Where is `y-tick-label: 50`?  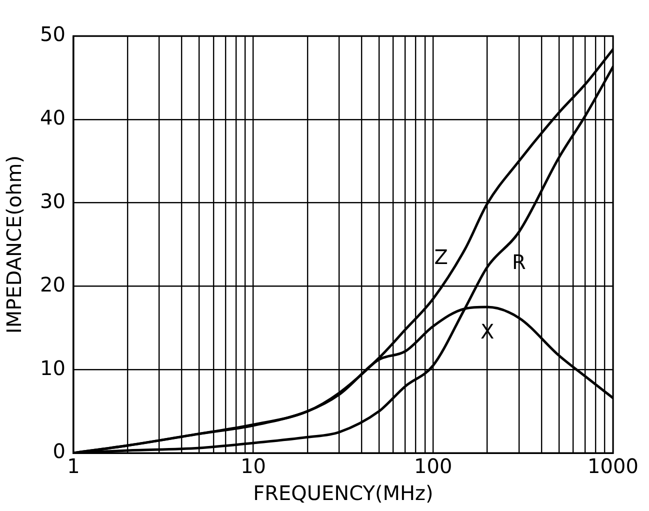
y-tick-label: 50 is located at coordinates (53, 34).